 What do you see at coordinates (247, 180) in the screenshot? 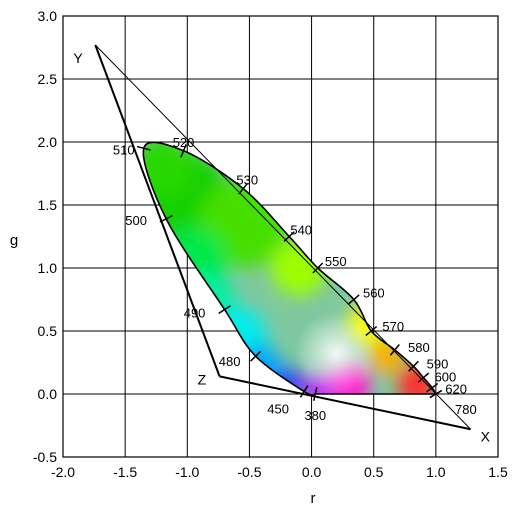
I see `wavelength-label: 530` at bounding box center [247, 180].